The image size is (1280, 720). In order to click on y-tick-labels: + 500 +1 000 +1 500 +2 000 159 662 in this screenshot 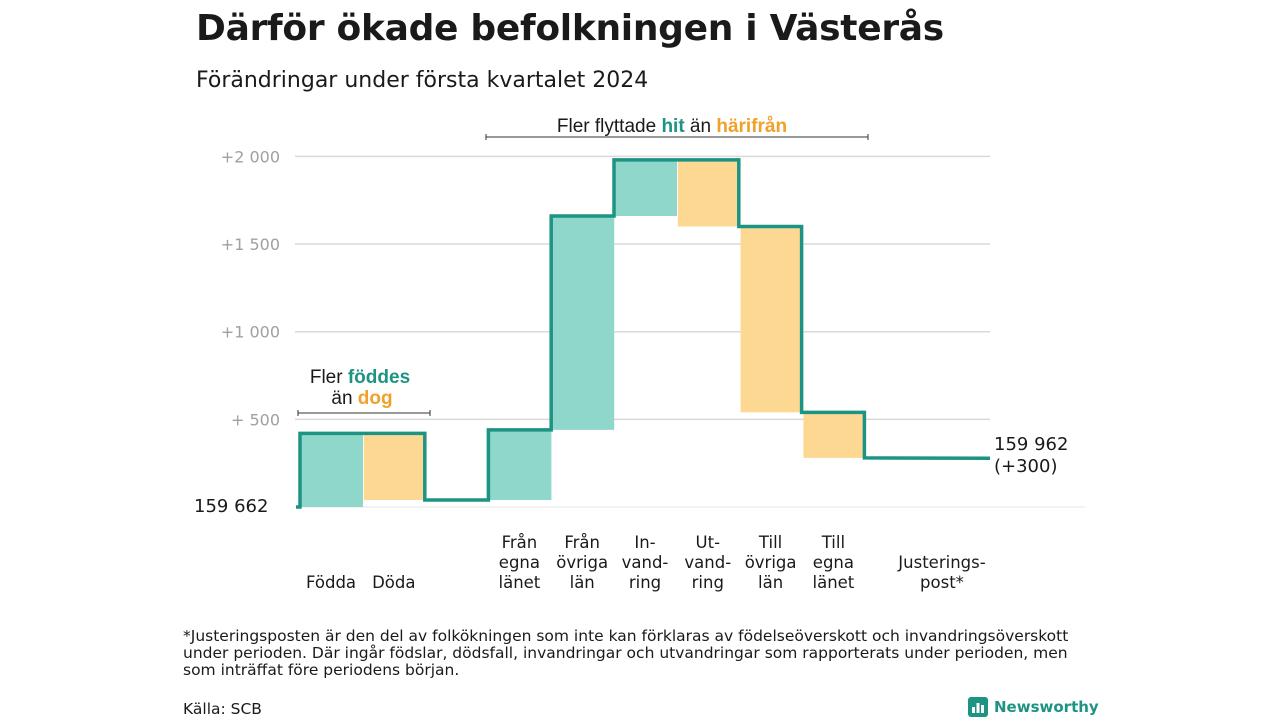, I will do `click(237, 332)`.